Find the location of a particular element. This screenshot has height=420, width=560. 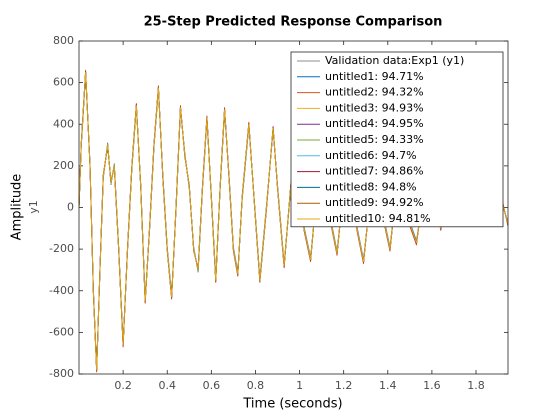

legend-label: untitled3: 94.93% is located at coordinates (374, 107).